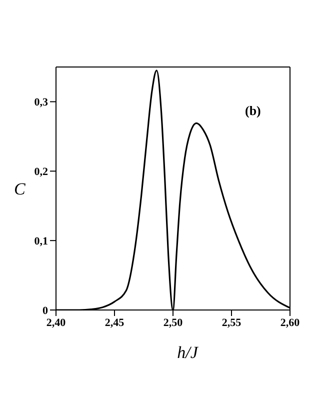 The width and height of the screenshot is (327, 409). Describe the element at coordinates (290, 322) in the screenshot. I see `x-tick-label: 2,60` at that location.